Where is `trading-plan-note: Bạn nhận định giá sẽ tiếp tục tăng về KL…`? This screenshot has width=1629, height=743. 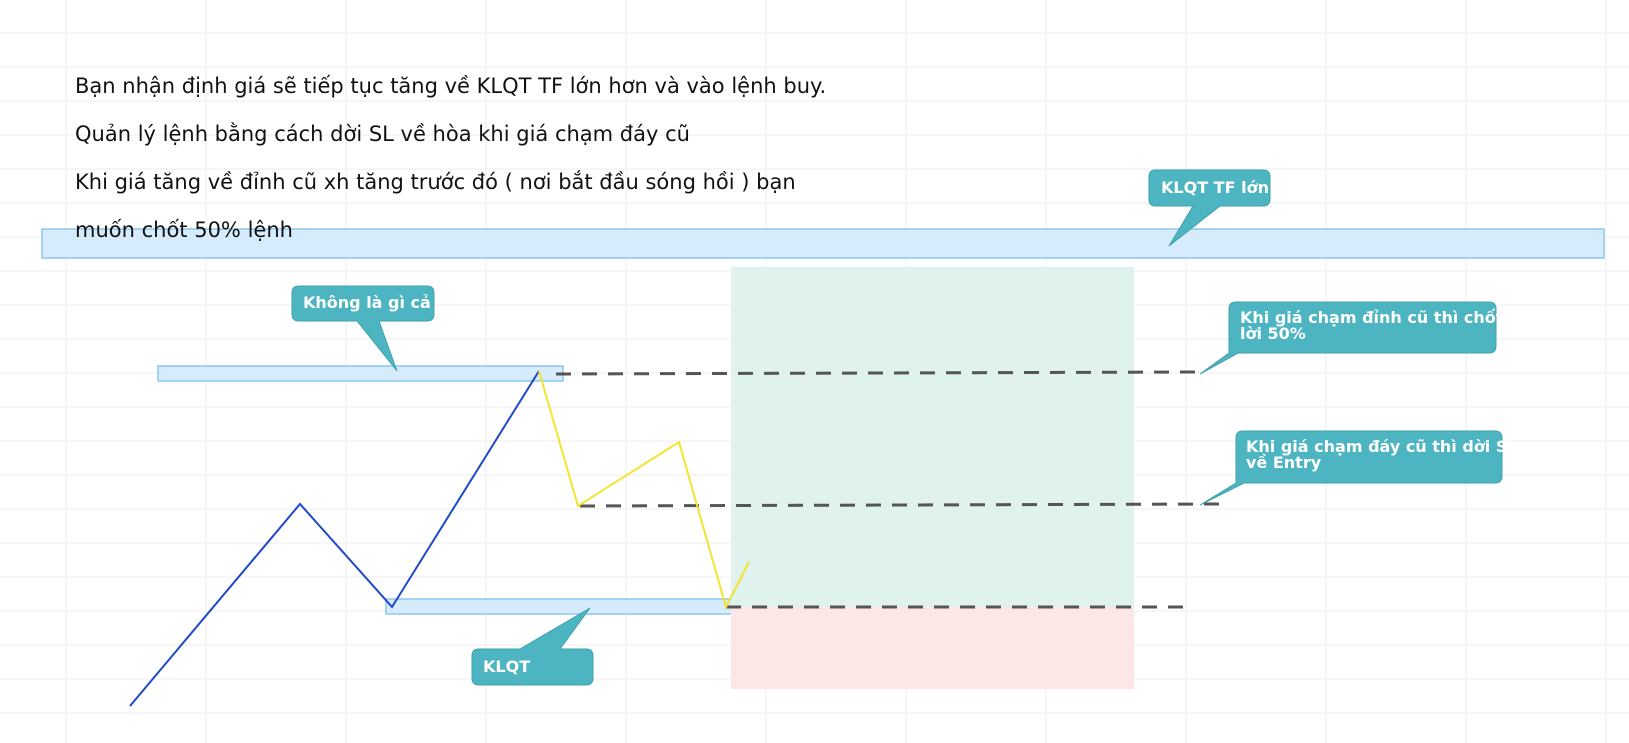 trading-plan-note: Bạn nhận định giá sẽ tiếp tục tăng về KL… is located at coordinates (450, 158).